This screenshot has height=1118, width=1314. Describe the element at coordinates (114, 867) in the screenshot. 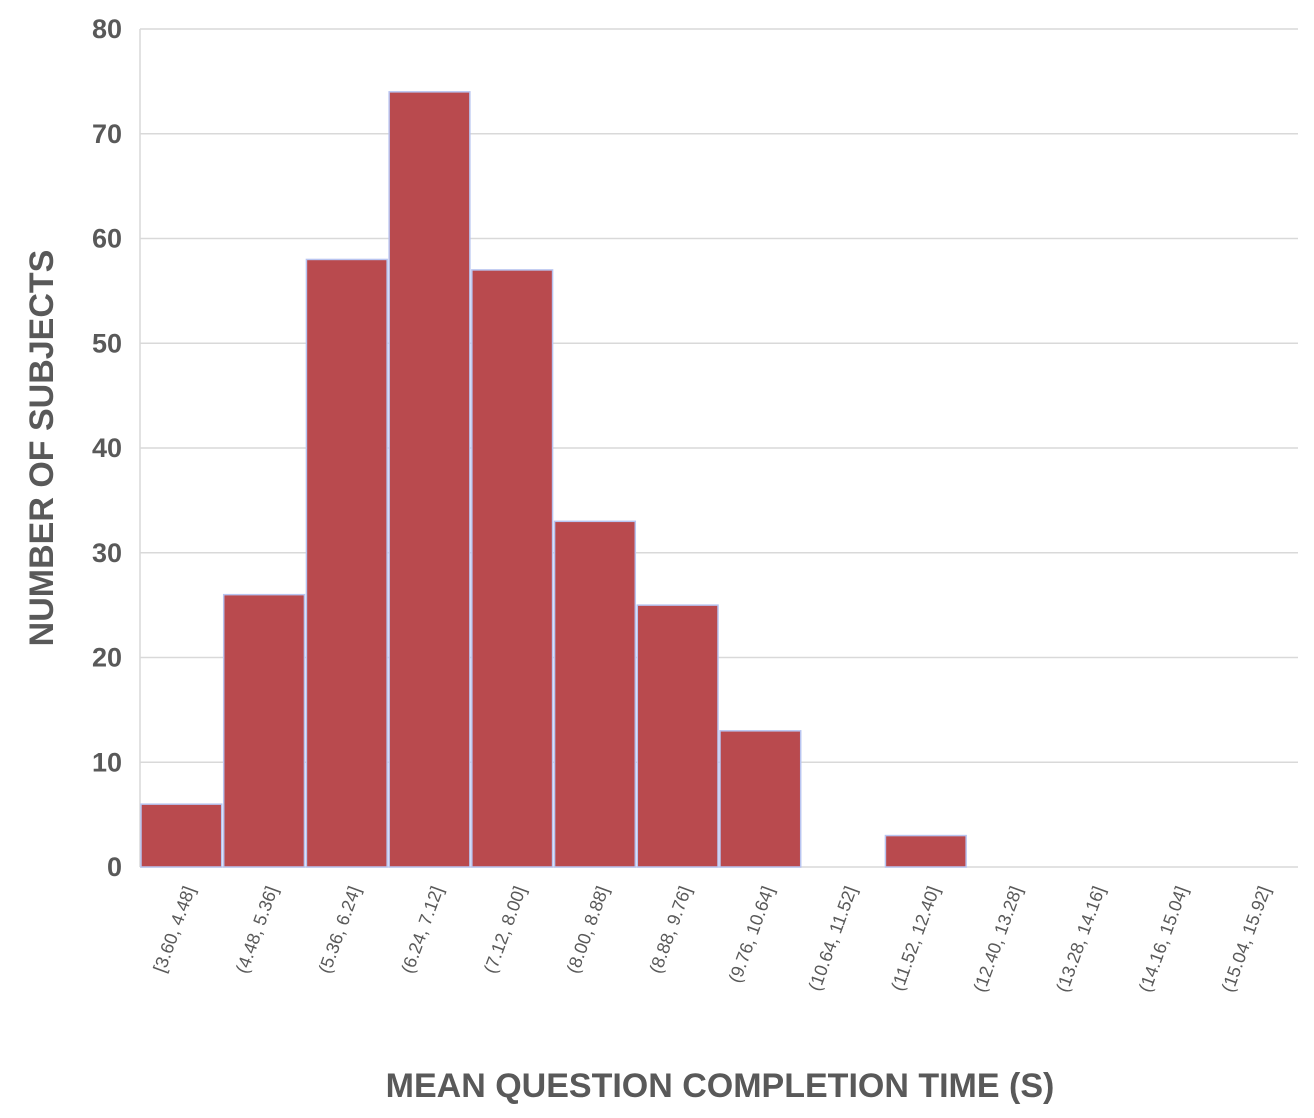

I see `y-tick-label: 0` at that location.